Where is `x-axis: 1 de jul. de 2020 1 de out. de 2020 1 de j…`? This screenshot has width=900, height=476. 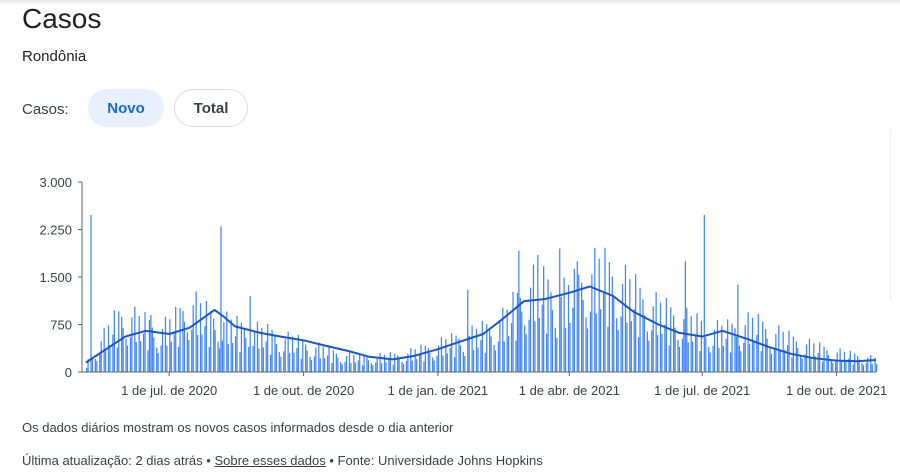
x-axis: 1 de jul. de 2020 1 de out. de 2020 1 de j… is located at coordinates (484, 384).